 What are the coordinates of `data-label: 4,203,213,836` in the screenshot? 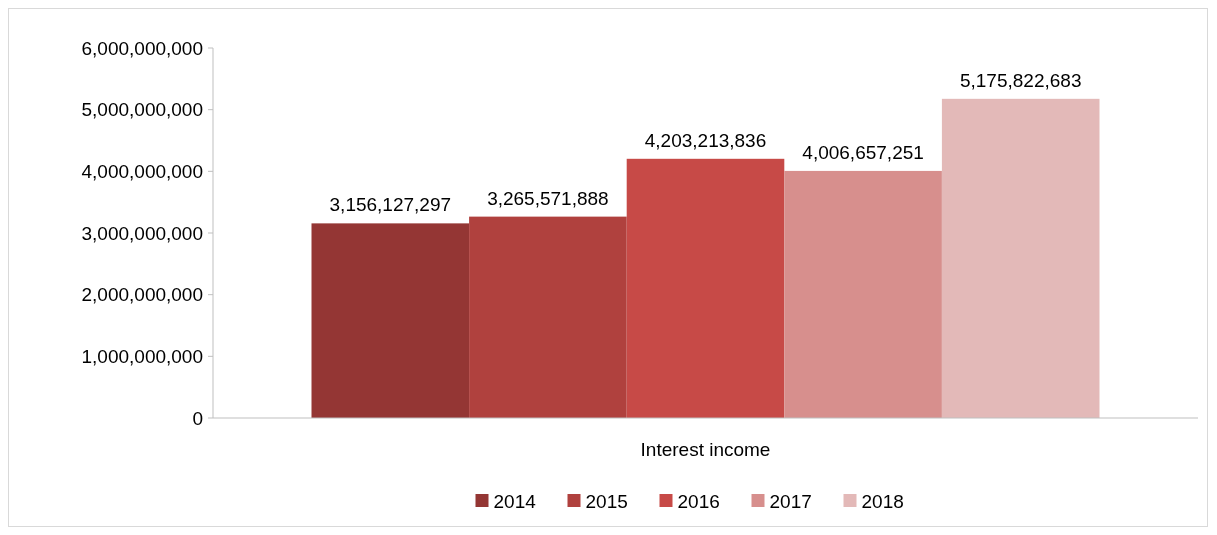 It's located at (705, 140).